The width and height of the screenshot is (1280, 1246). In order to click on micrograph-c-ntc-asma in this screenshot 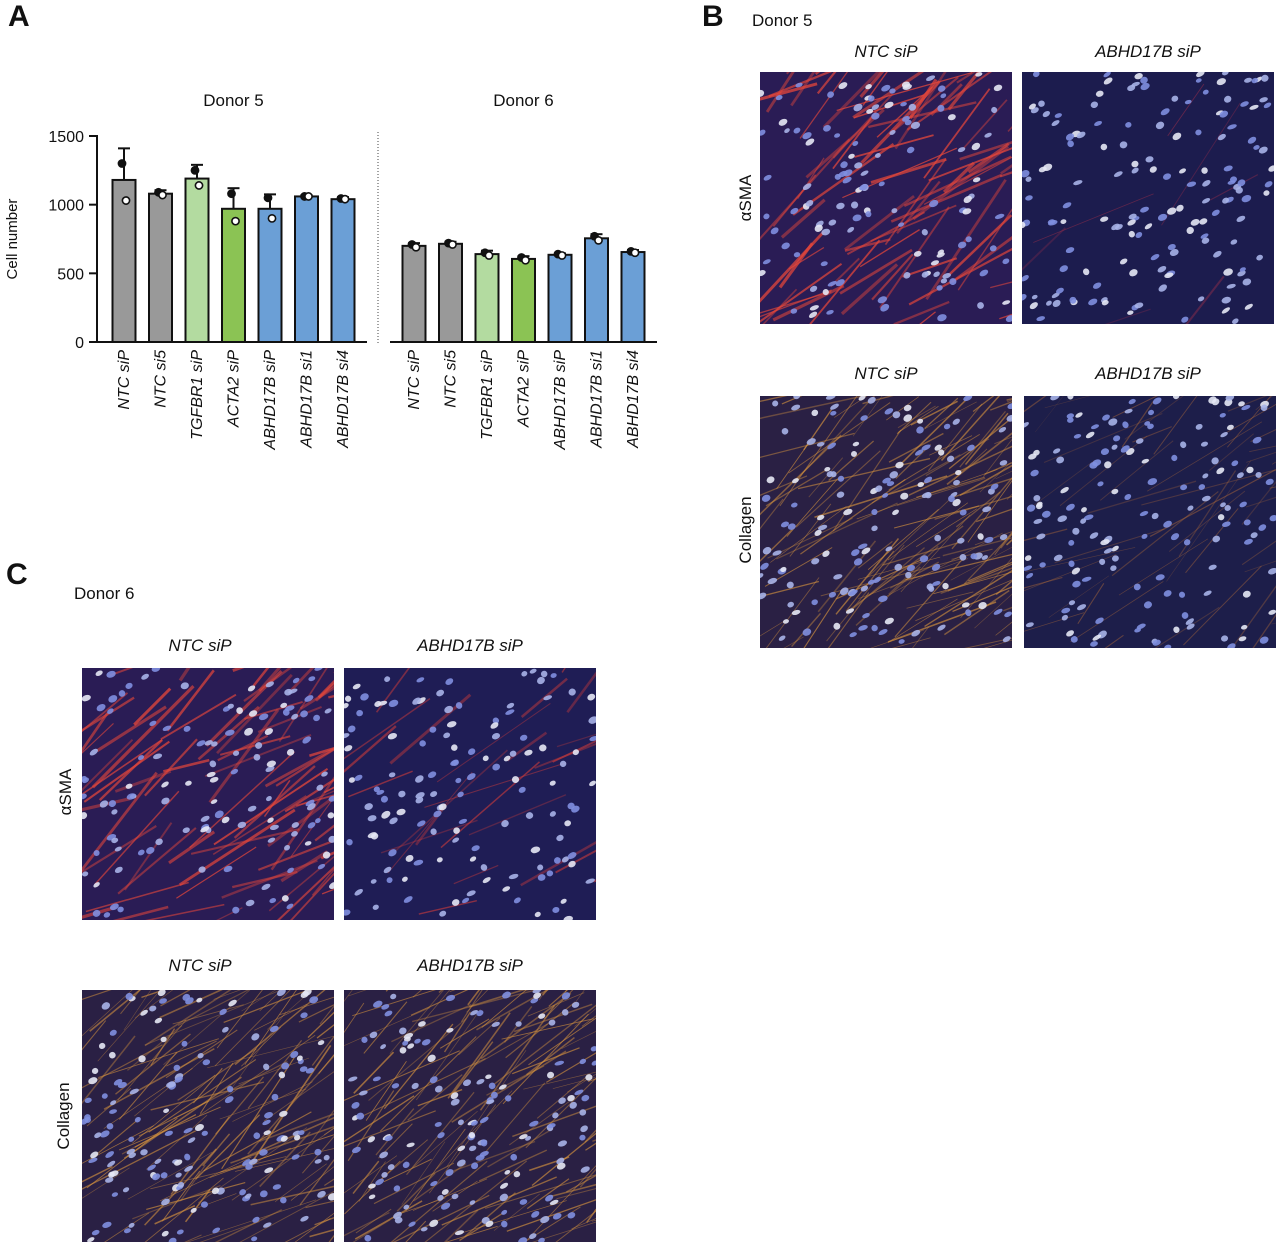, I will do `click(208, 794)`.